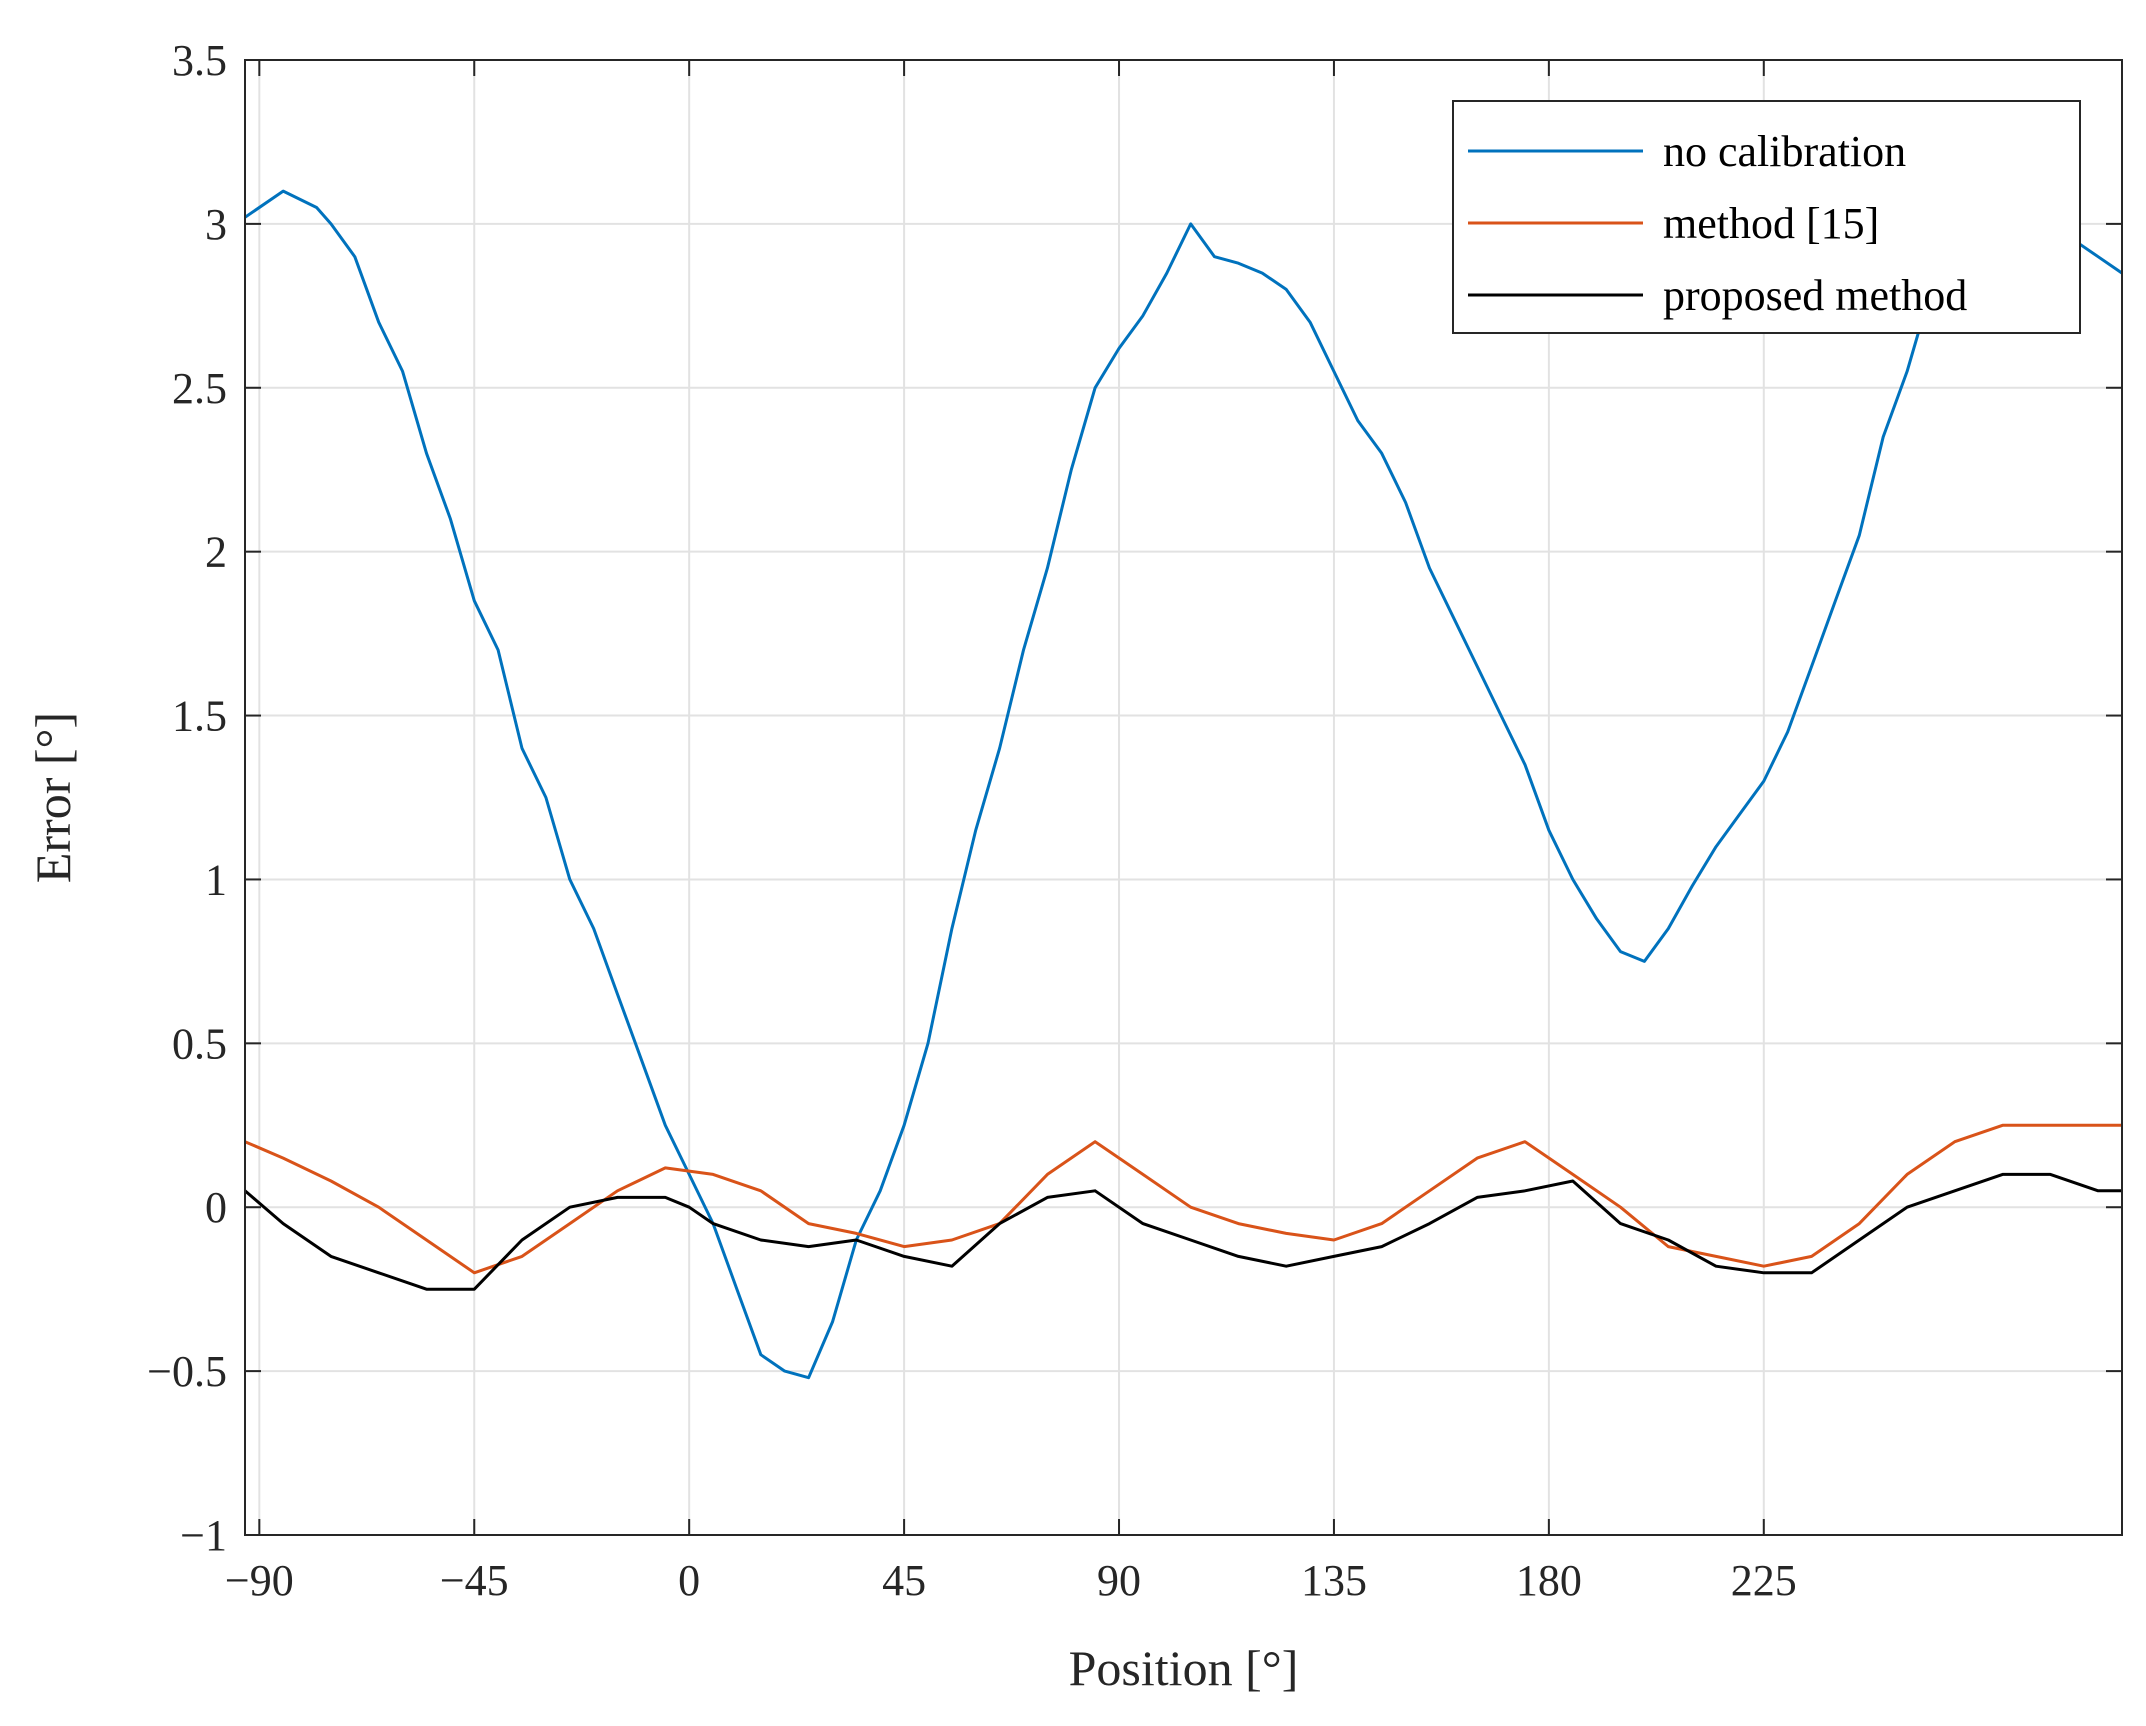 The width and height of the screenshot is (2146, 1726). Describe the element at coordinates (1549, 1580) in the screenshot. I see `x-tick-label: 180` at that location.